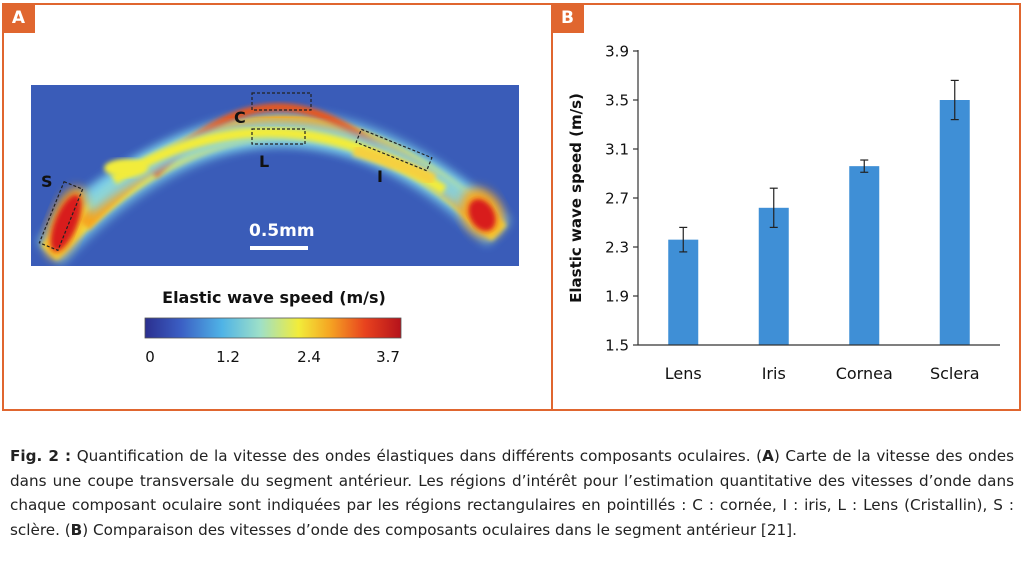  What do you see at coordinates (617, 346) in the screenshot?
I see `y-tick-label: 1.5` at bounding box center [617, 346].